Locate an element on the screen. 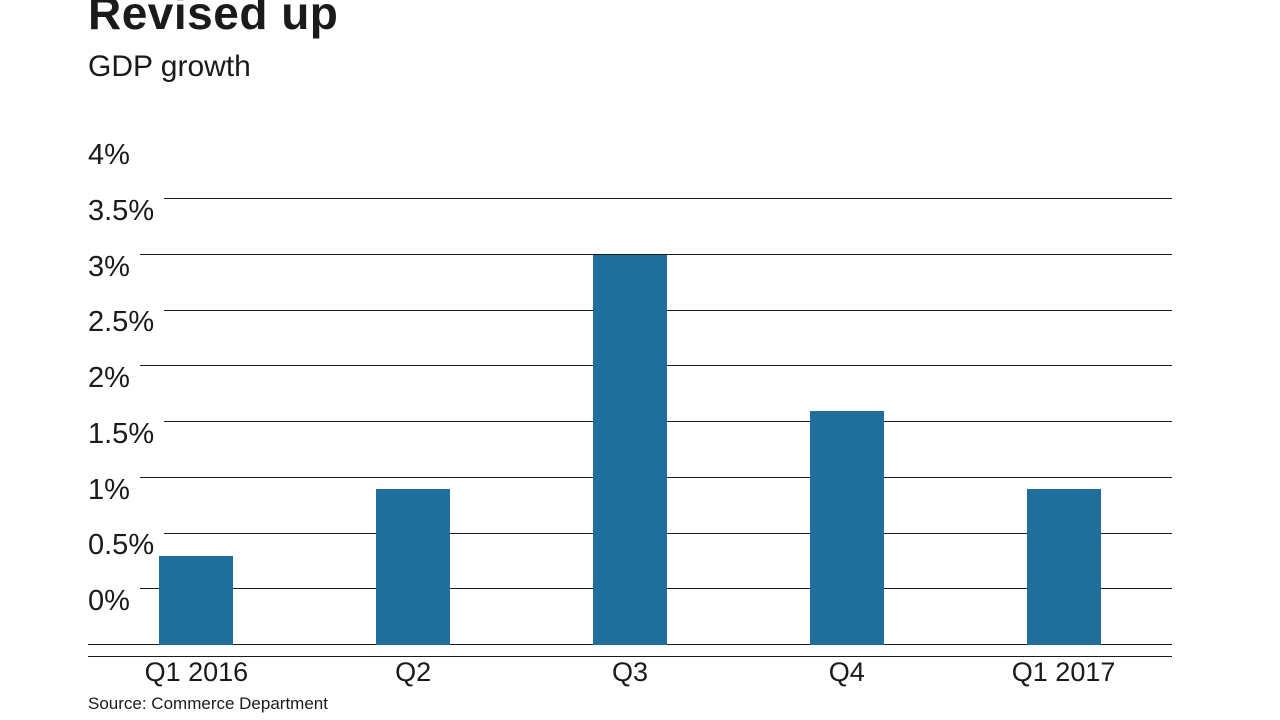  y-tick-label: 1.5% is located at coordinates (126, 434).